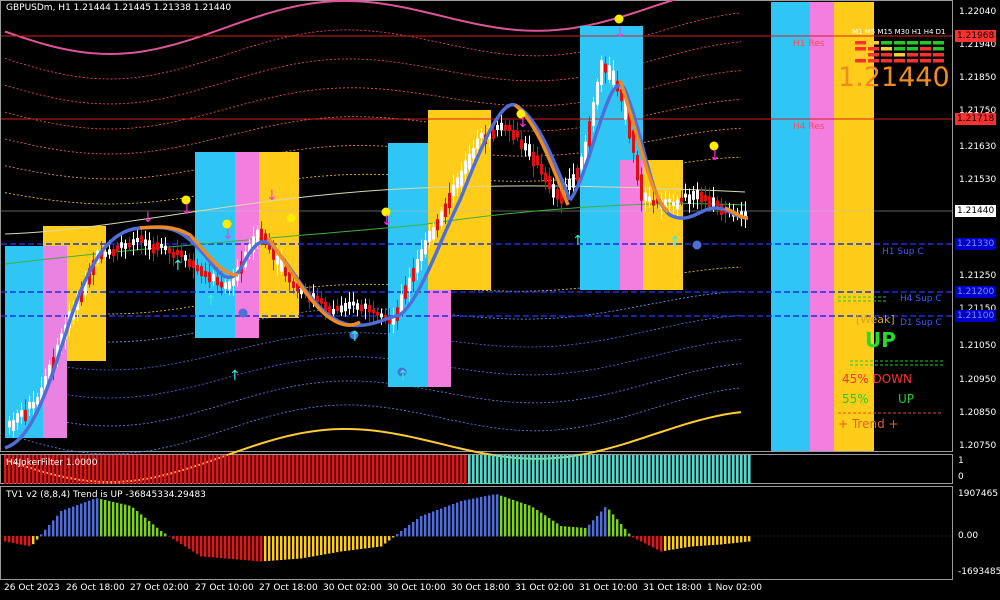 The height and width of the screenshot is (600, 1000). Describe the element at coordinates (215, 245) in the screenshot. I see `zone-cyan` at that location.